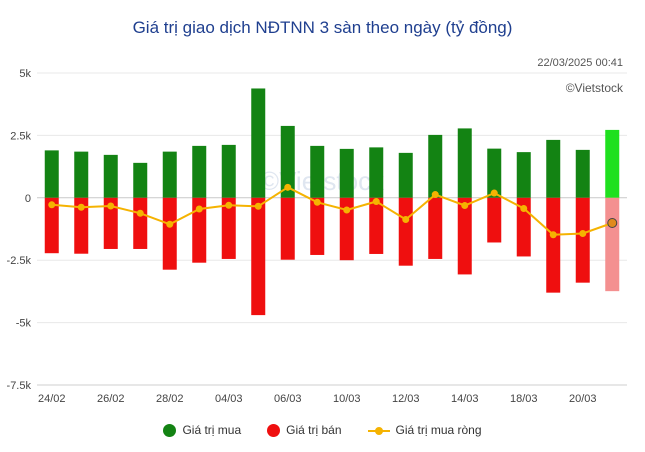  I want to click on y-tick-label: 2.5k, so click(20, 136).